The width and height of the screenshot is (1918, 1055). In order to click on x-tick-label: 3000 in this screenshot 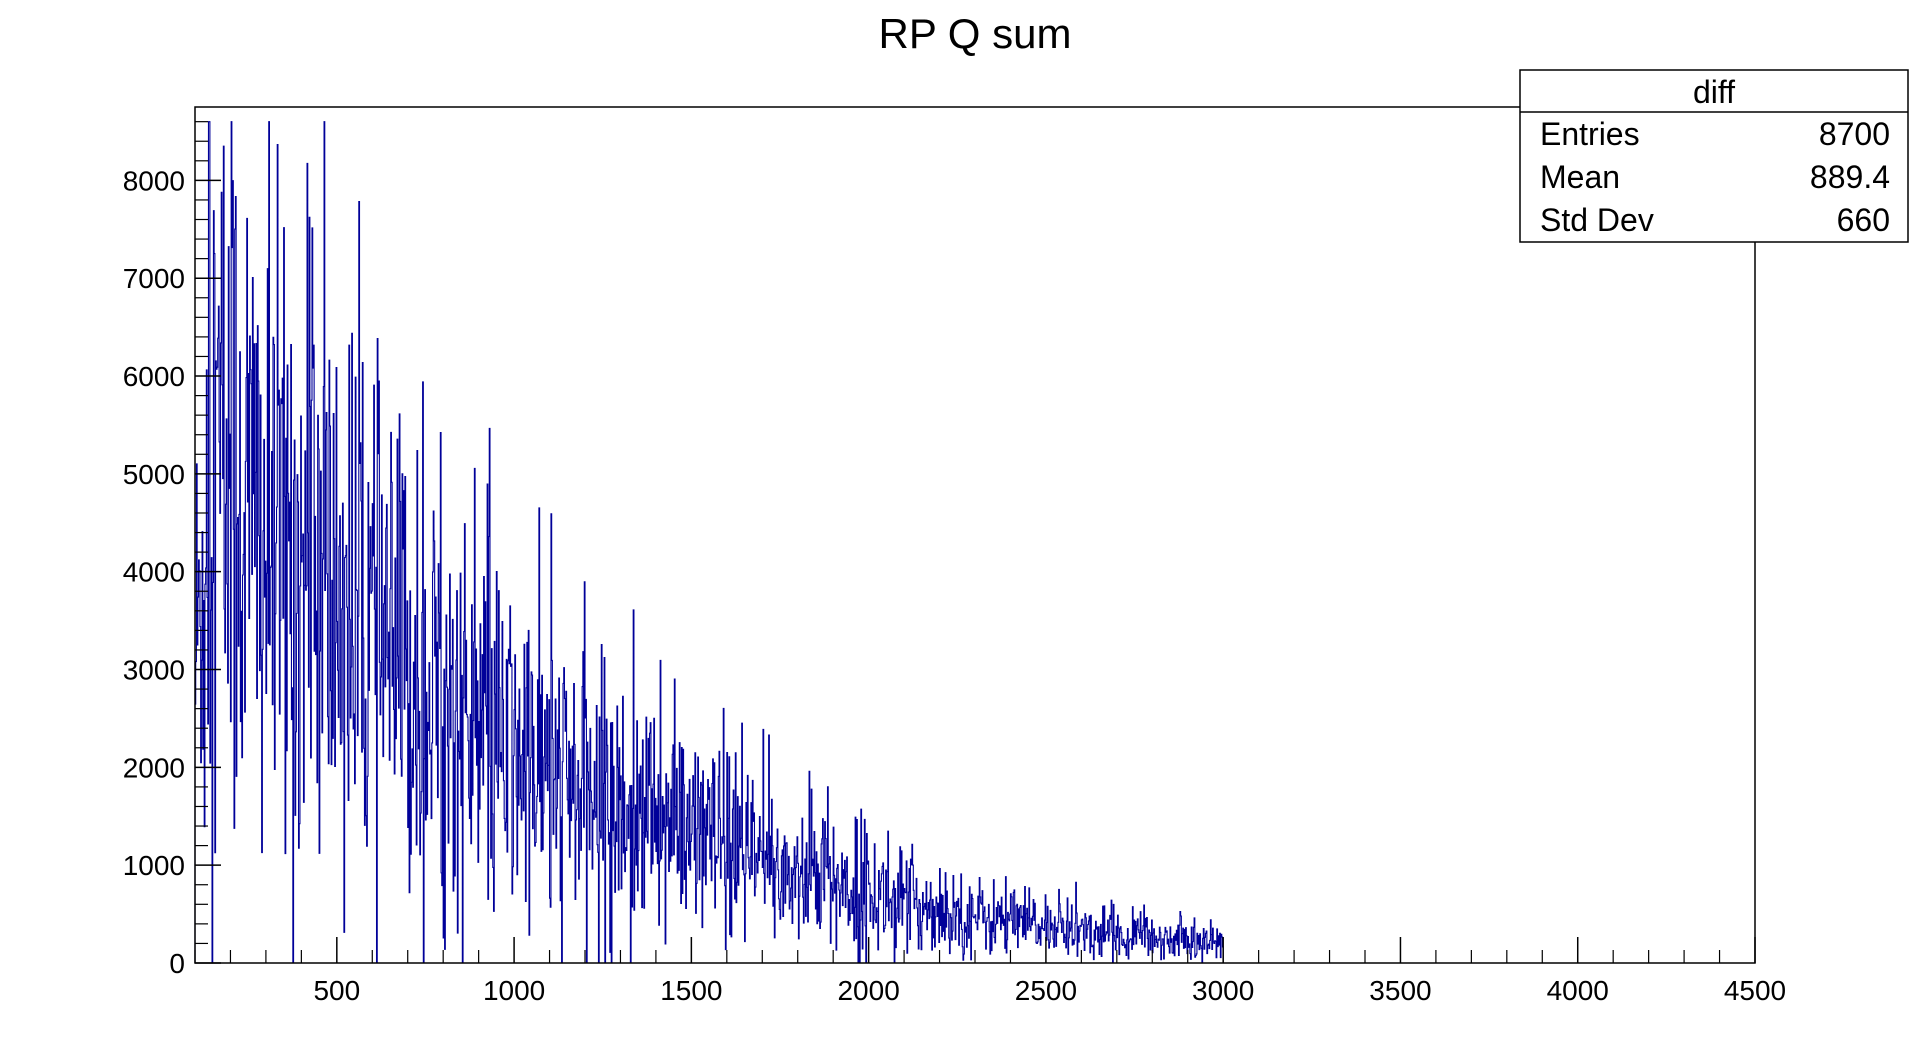, I will do `click(1223, 990)`.